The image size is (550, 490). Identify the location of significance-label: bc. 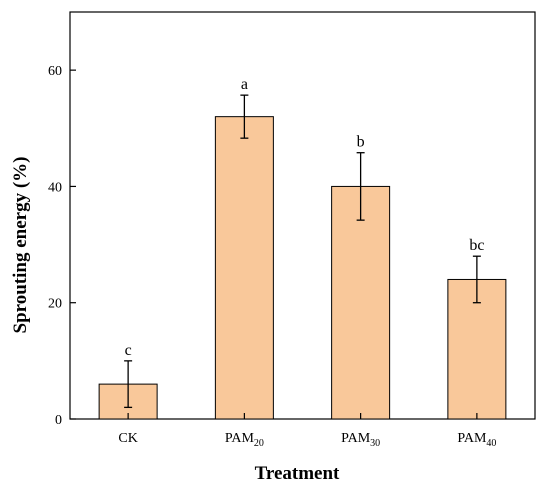
(476, 245).